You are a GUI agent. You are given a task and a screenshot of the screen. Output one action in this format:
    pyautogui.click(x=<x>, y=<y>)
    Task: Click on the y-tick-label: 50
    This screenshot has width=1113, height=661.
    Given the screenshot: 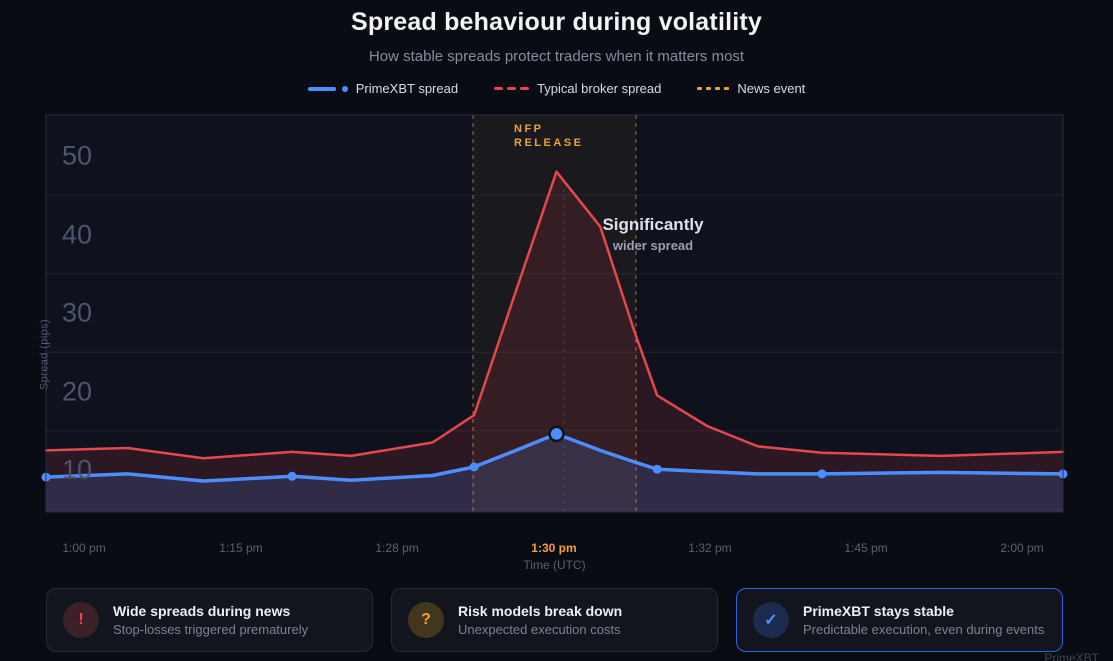 What is the action you would take?
    pyautogui.click(x=77, y=155)
    